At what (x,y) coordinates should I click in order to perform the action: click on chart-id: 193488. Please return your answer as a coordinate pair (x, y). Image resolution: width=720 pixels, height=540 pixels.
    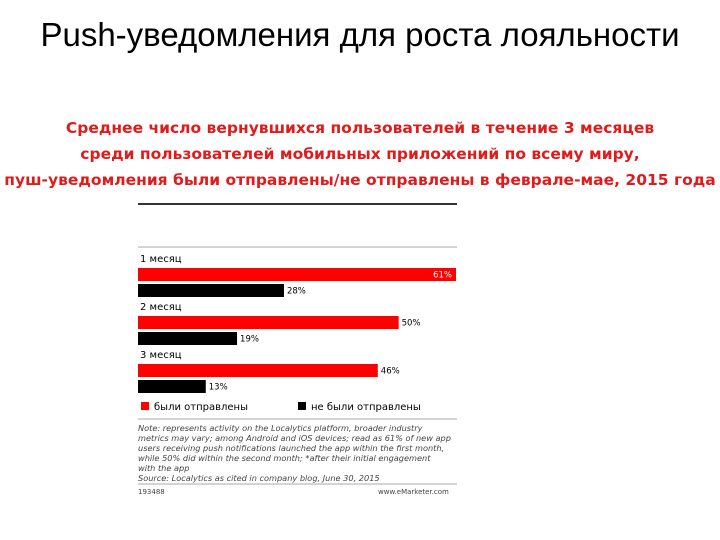
    Looking at the image, I should click on (151, 492).